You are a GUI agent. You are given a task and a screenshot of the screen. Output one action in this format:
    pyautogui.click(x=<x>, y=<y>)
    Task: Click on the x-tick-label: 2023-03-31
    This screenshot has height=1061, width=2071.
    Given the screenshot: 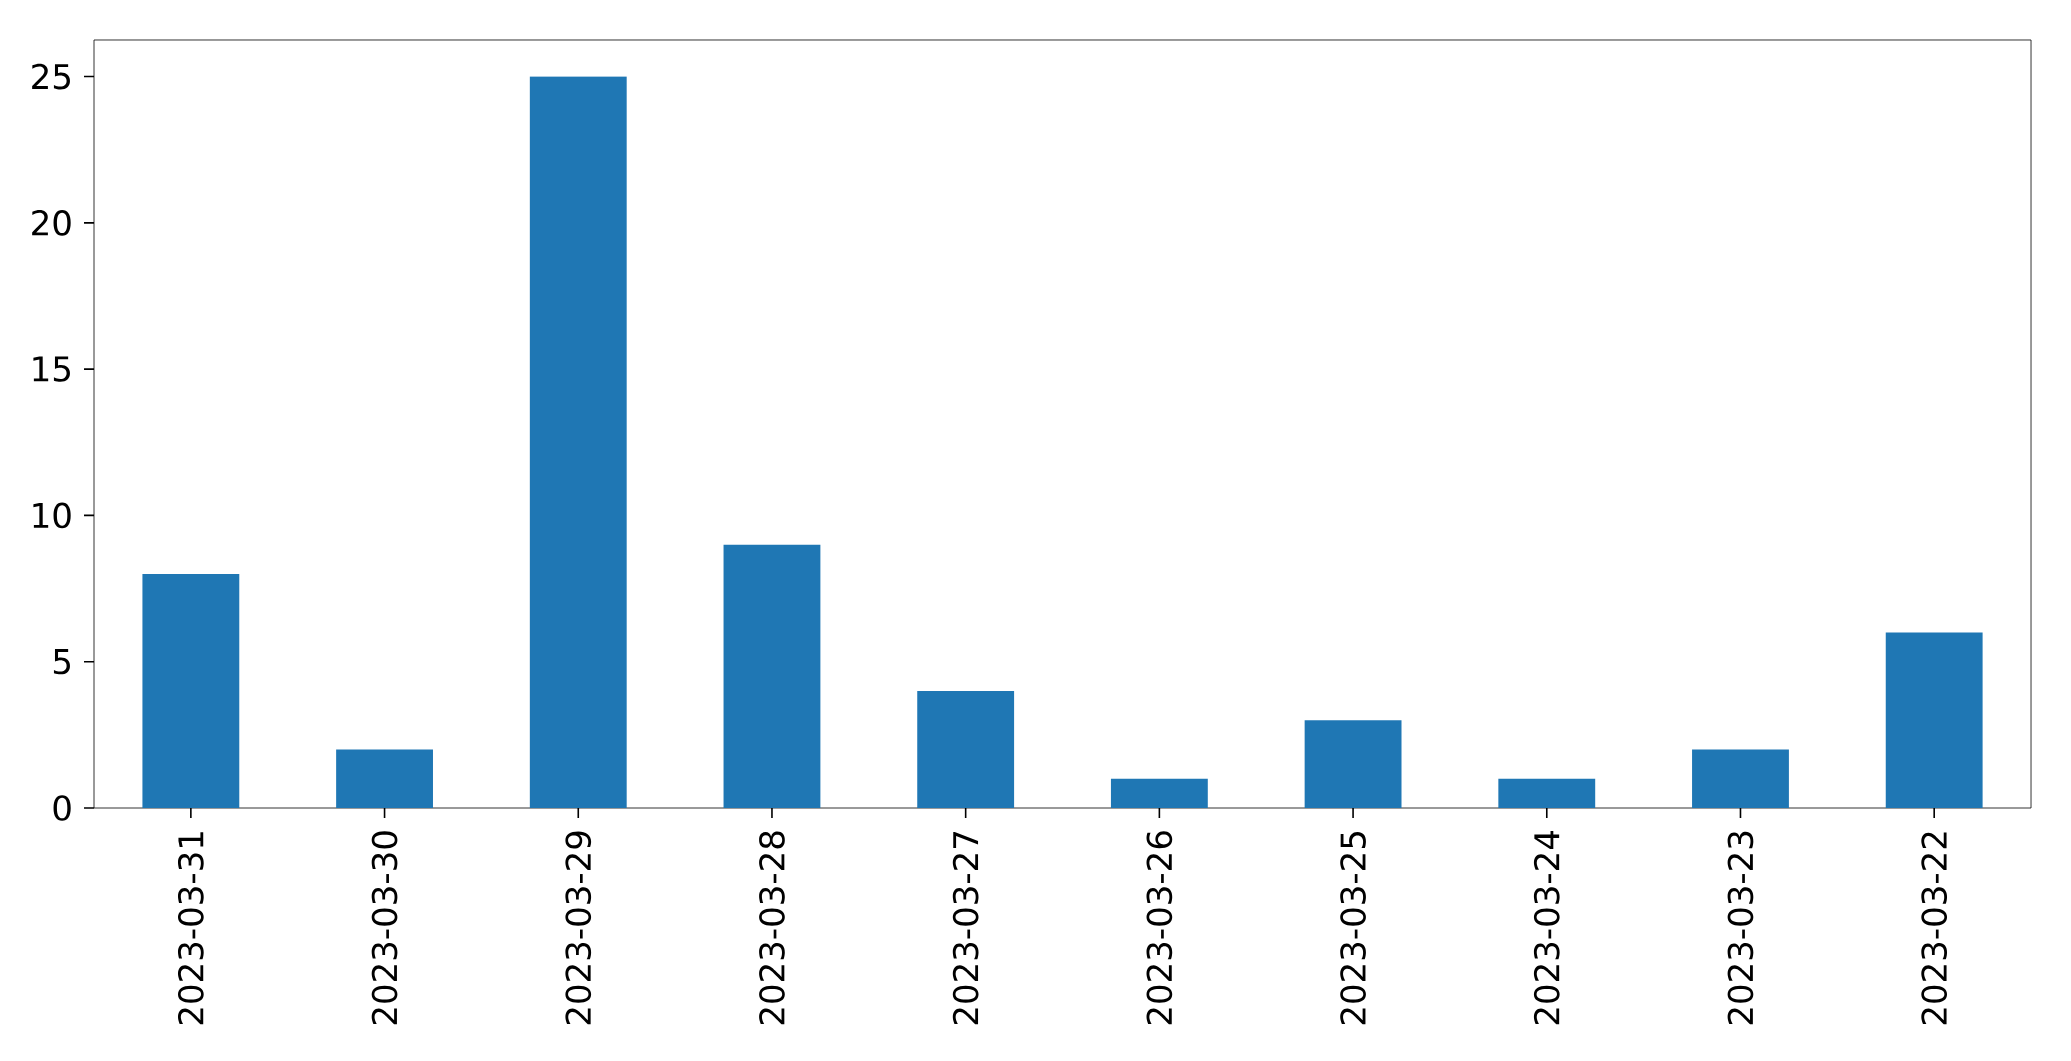 What is the action you would take?
    pyautogui.click(x=190, y=928)
    